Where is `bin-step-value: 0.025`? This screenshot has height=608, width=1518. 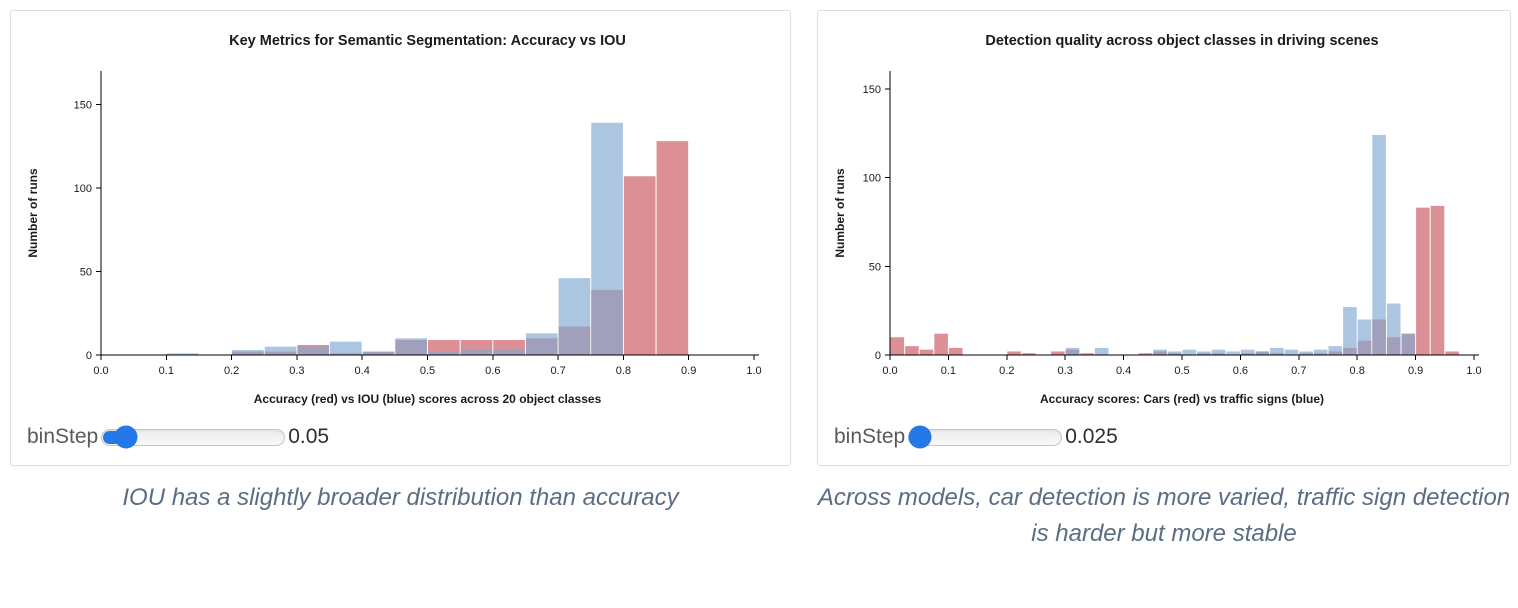 bin-step-value: 0.025 is located at coordinates (1091, 436).